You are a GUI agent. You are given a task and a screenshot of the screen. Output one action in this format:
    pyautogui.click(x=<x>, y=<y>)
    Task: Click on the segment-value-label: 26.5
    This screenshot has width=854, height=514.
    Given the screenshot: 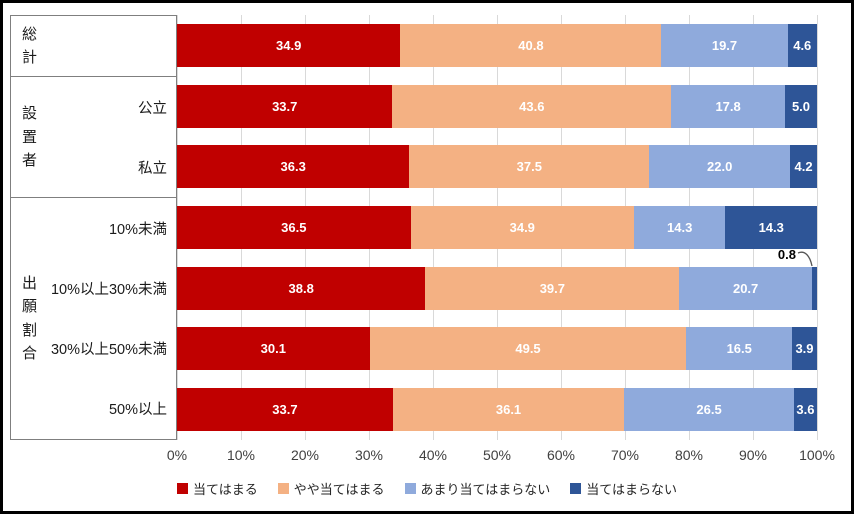 What is the action you would take?
    pyautogui.click(x=709, y=410)
    